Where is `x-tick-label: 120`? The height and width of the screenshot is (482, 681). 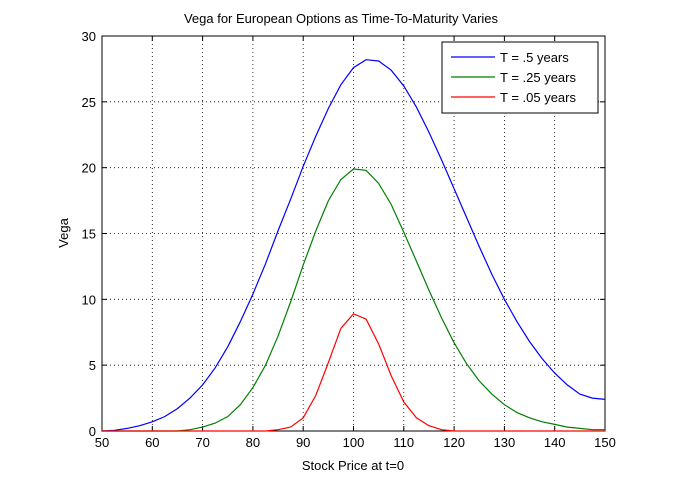 x-tick-label: 120 is located at coordinates (454, 442).